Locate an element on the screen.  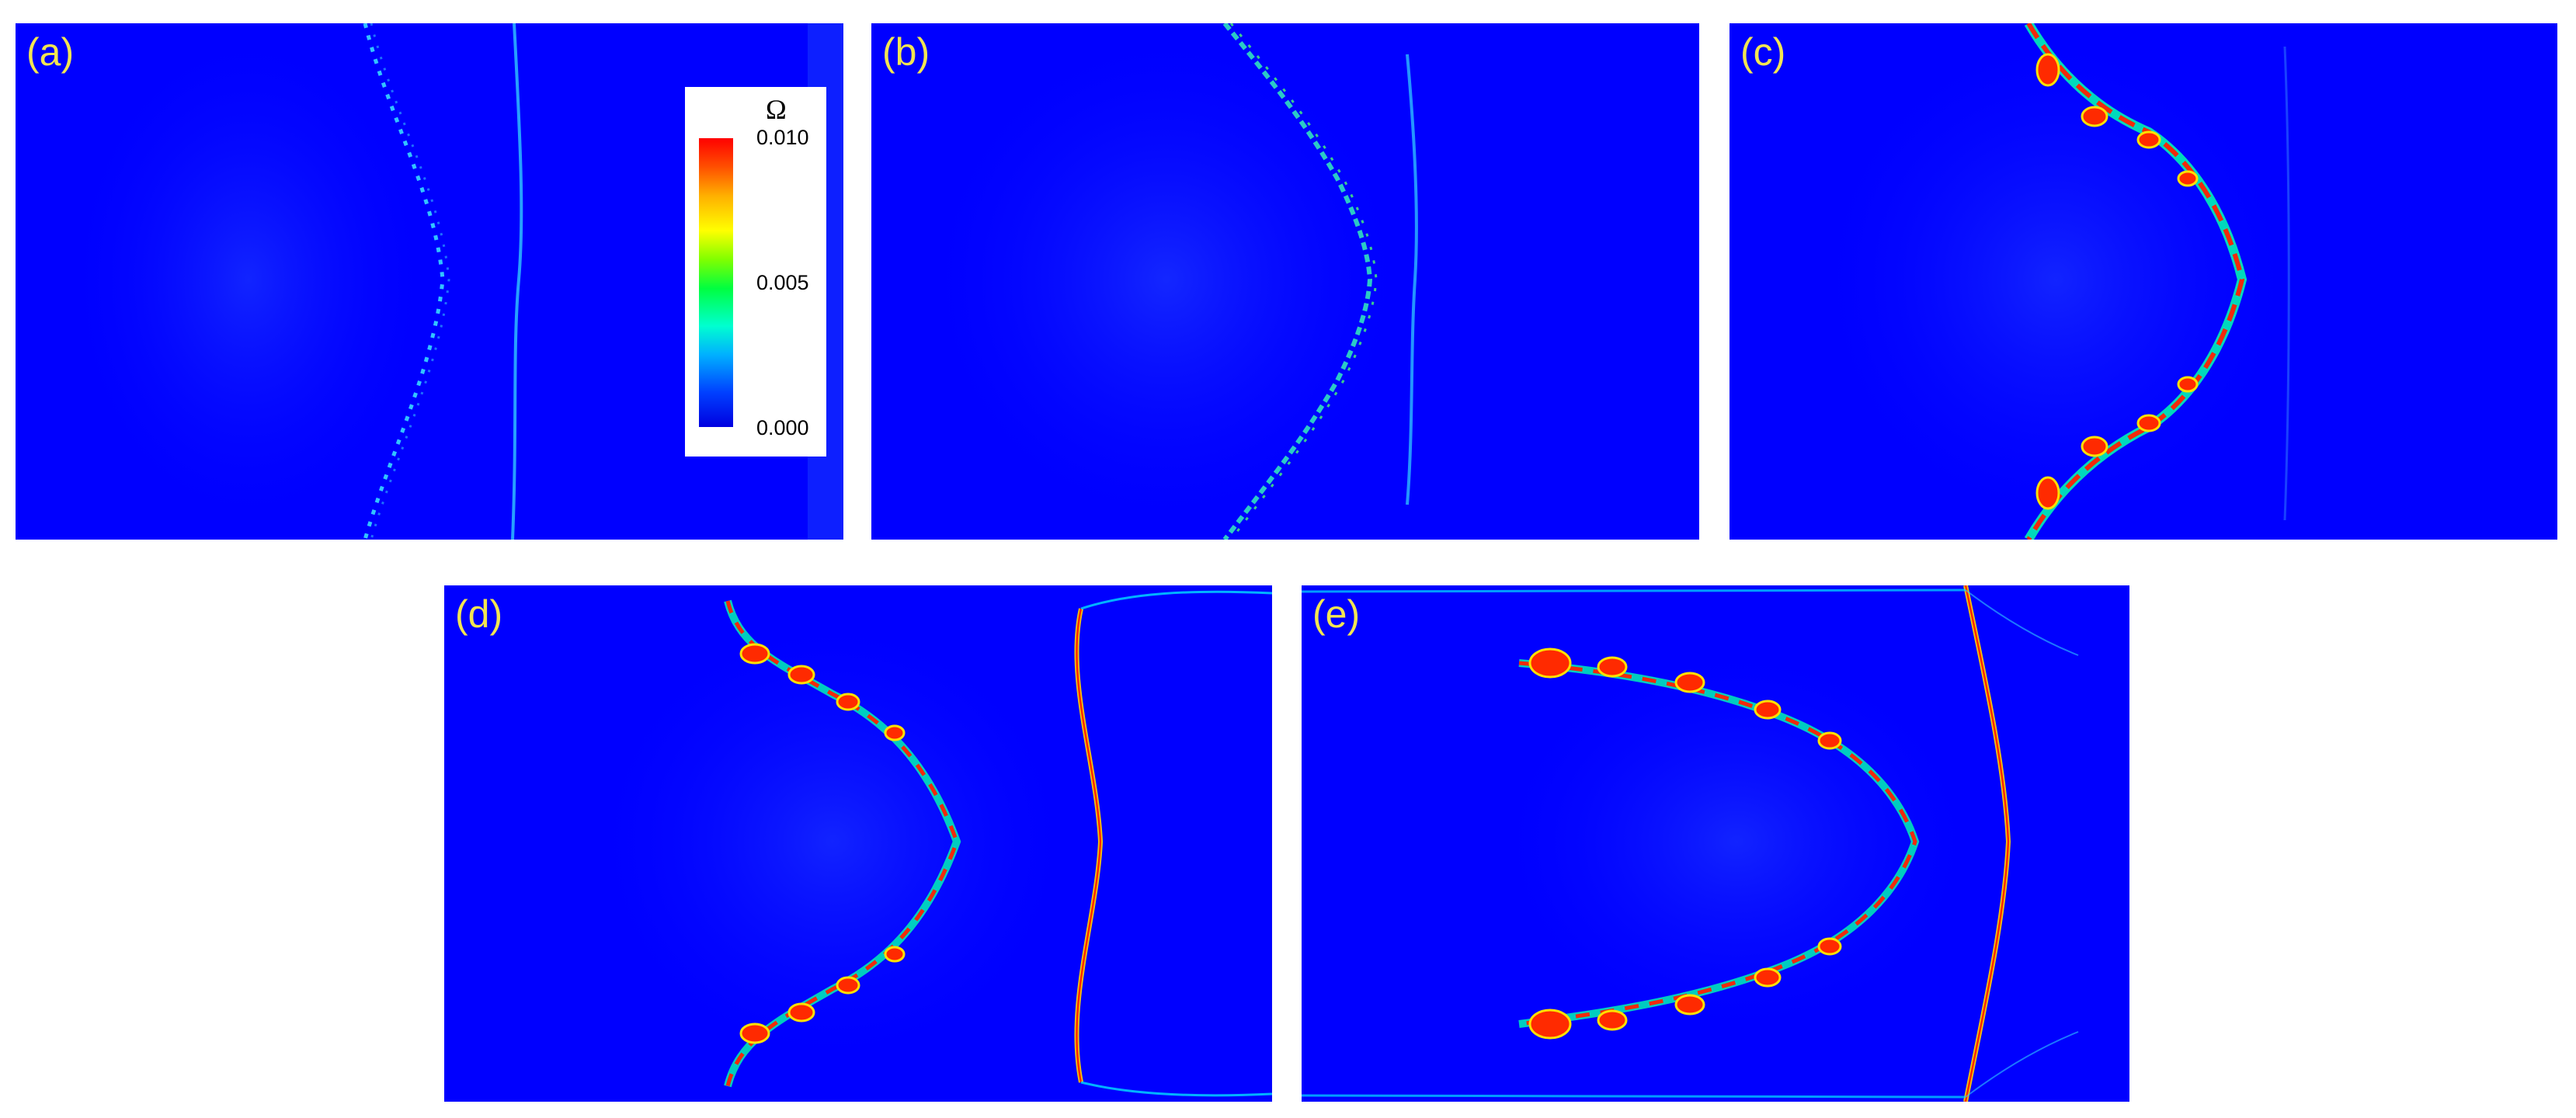
vorticity-field-b is located at coordinates (1168, 281).